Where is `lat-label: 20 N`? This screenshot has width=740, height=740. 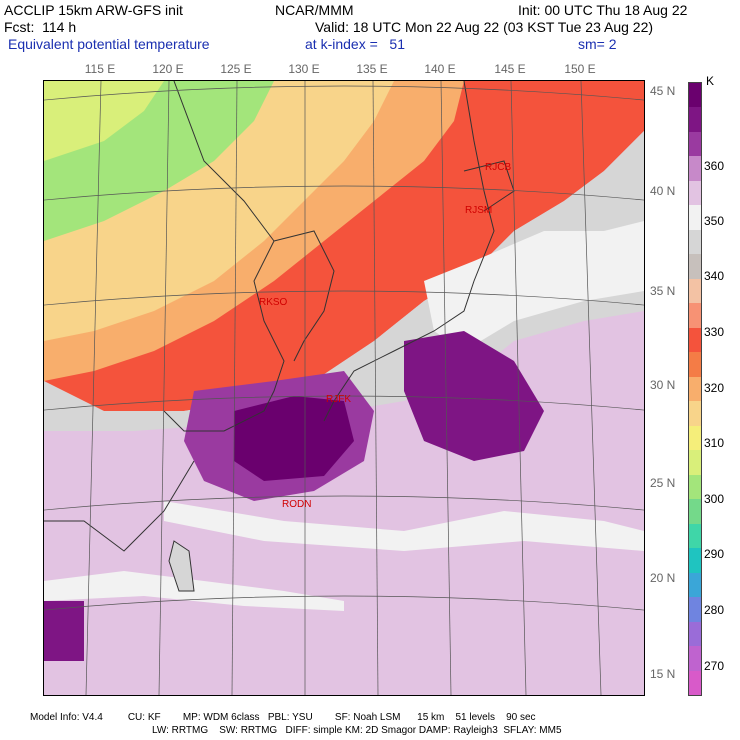
lat-label: 20 N is located at coordinates (663, 578).